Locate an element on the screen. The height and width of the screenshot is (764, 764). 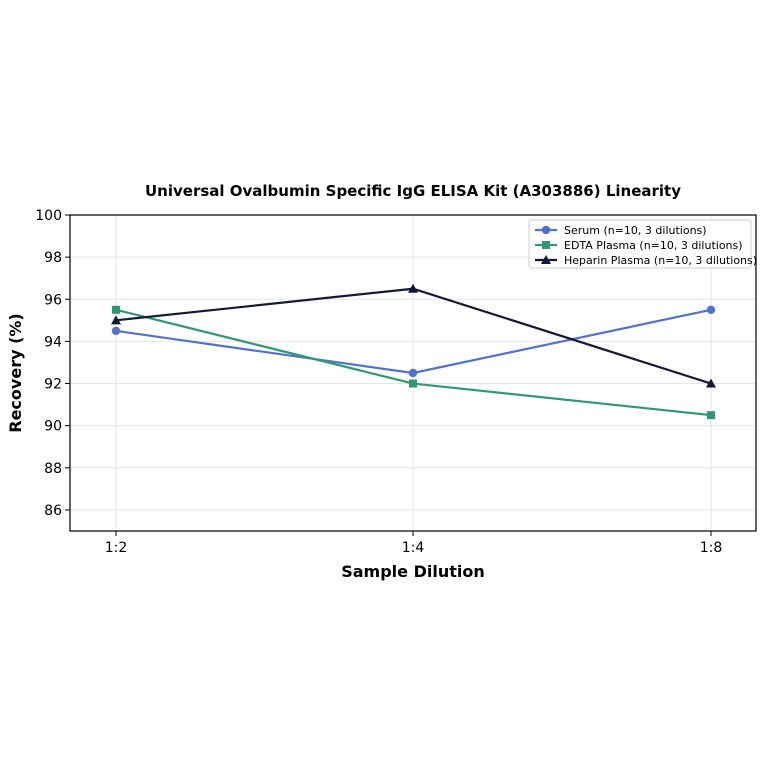
y-axis-label: Recovery (%) is located at coordinates (15, 372).